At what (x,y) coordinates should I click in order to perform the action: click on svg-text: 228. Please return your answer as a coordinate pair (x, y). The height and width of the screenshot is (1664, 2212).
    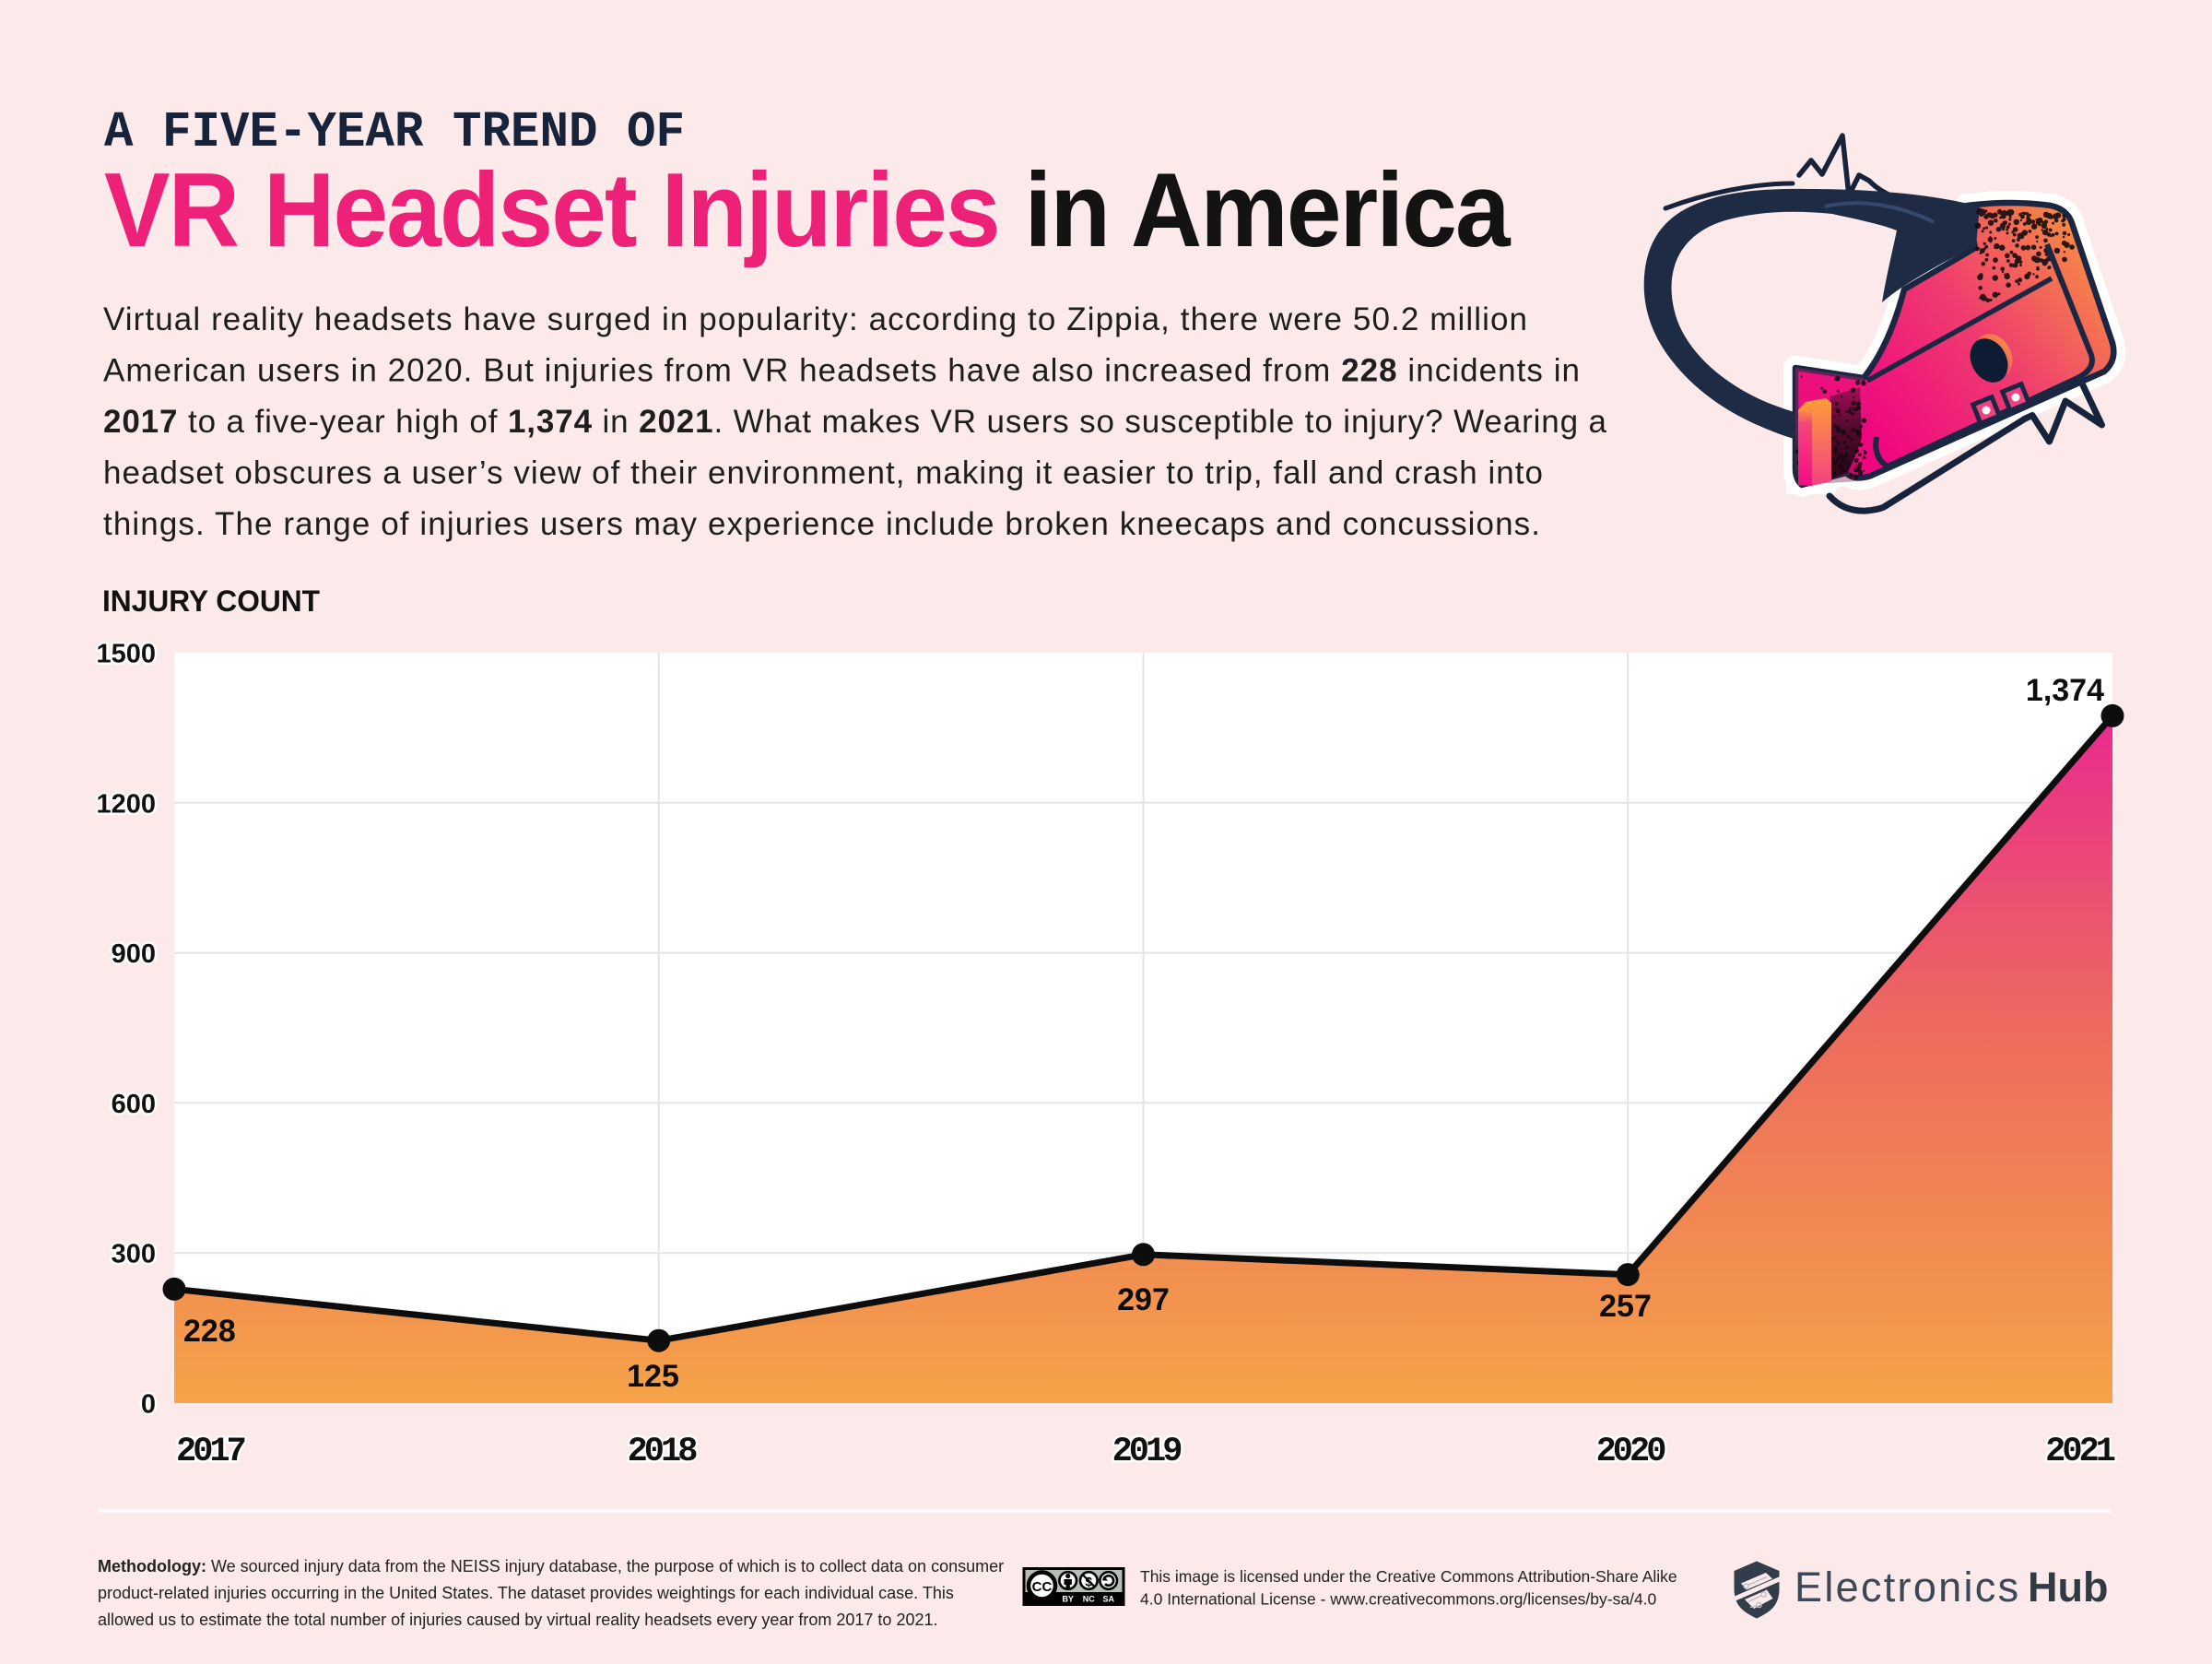
    Looking at the image, I should click on (209, 1331).